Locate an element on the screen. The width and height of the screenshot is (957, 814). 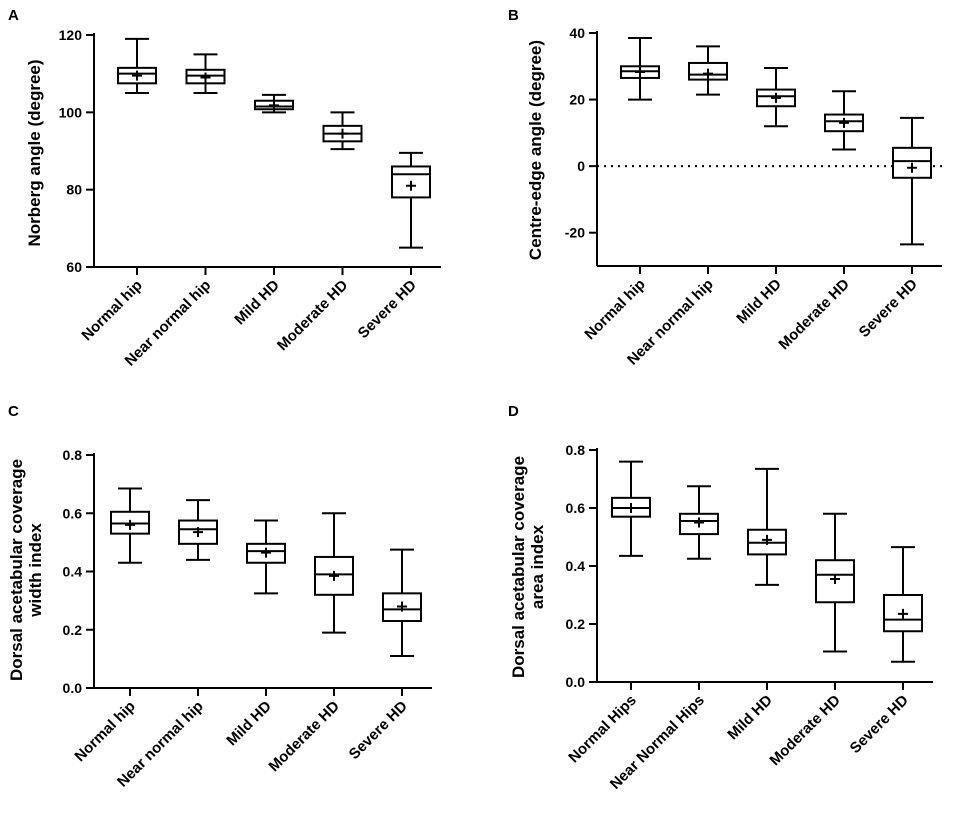
y-tick-label: 0 is located at coordinates (581, 166).